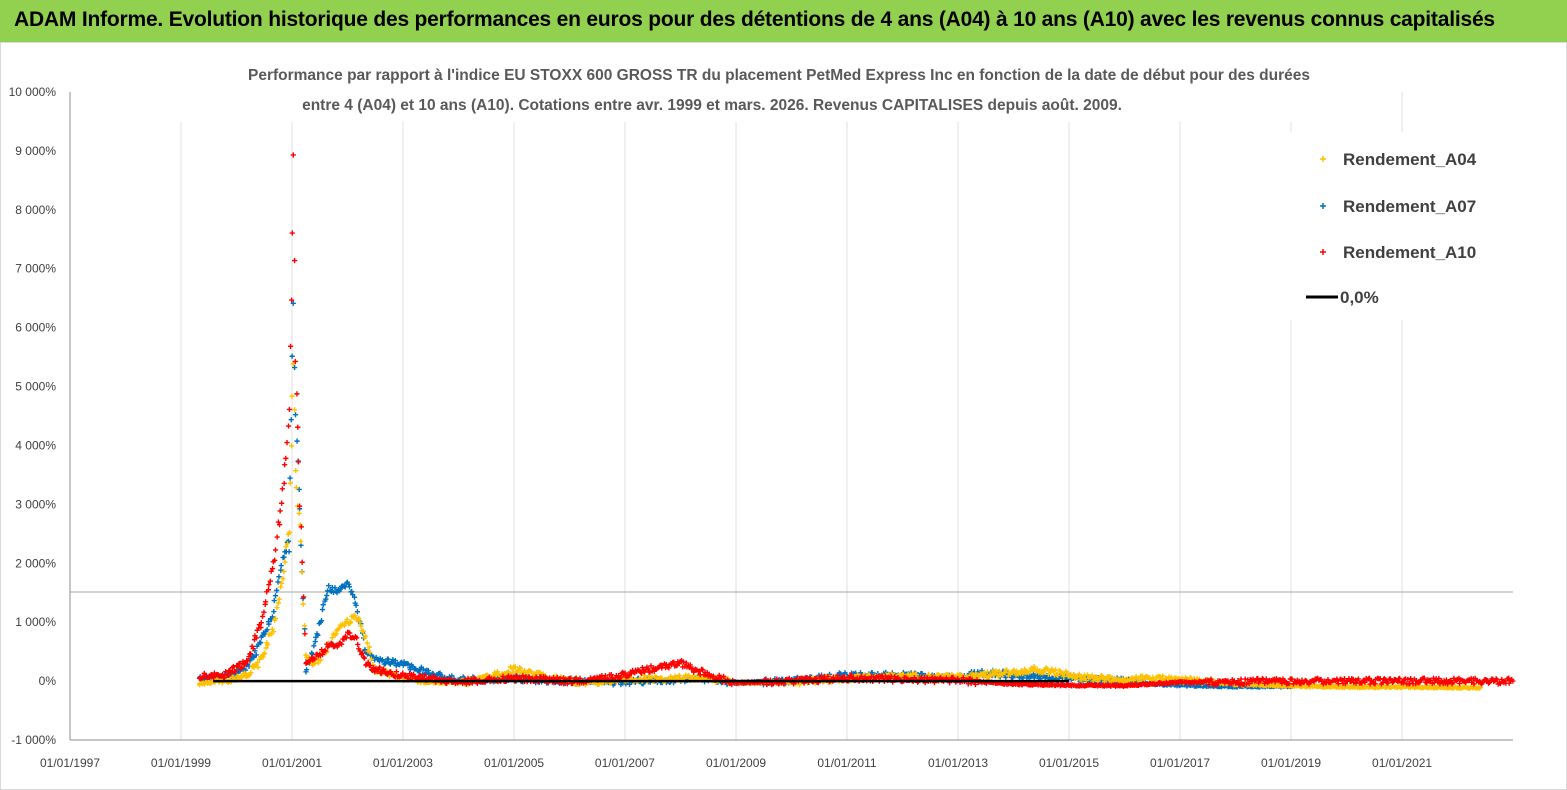 This screenshot has height=790, width=1567. I want to click on legend-label: Rendement_A10, so click(1409, 252).